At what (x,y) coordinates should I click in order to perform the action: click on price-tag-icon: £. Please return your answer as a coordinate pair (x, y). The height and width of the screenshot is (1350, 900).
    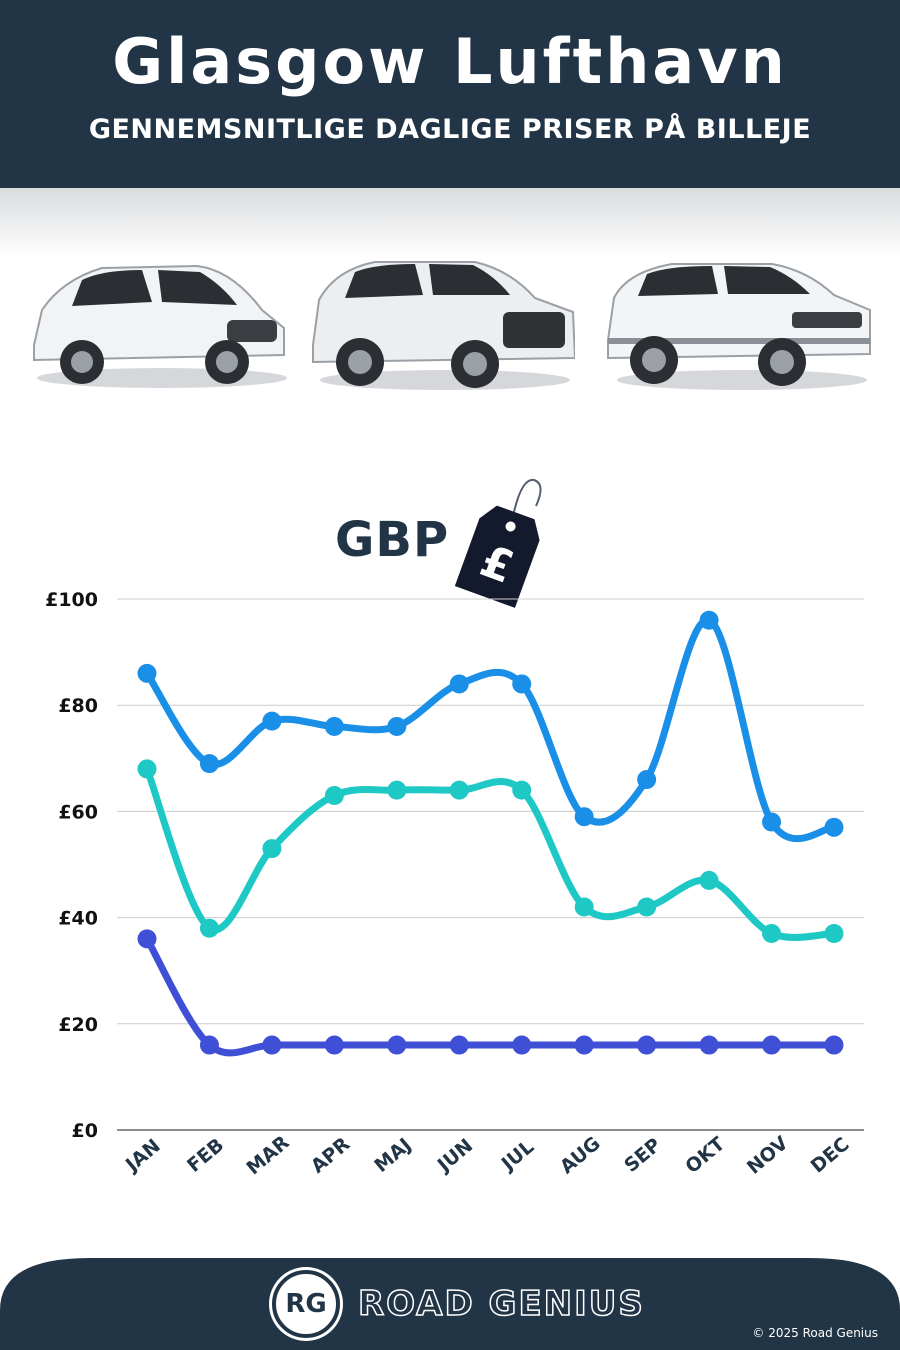
    Looking at the image, I should click on (502, 540).